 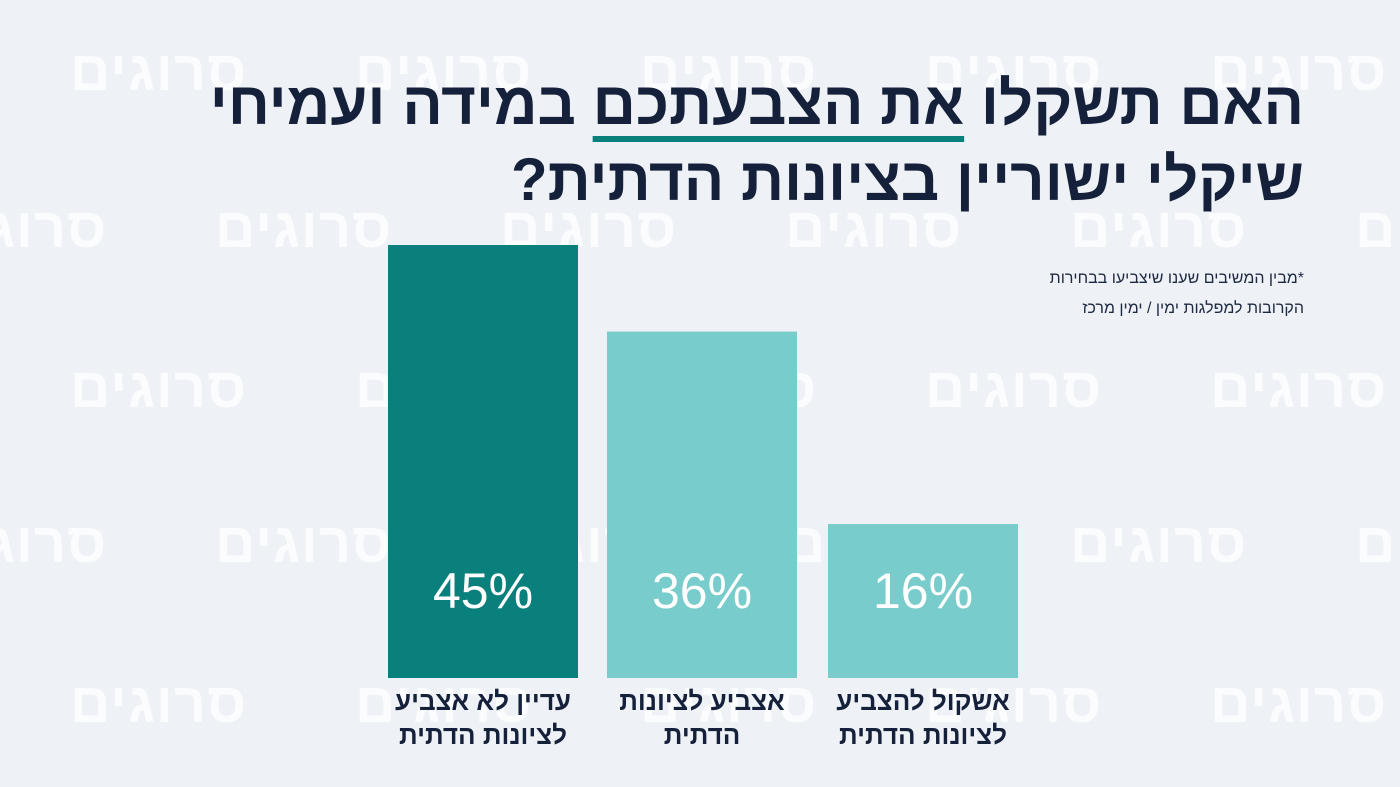 I want to click on category-label-3: אשקול להצביע לציונות הדתית, so click(x=923, y=718).